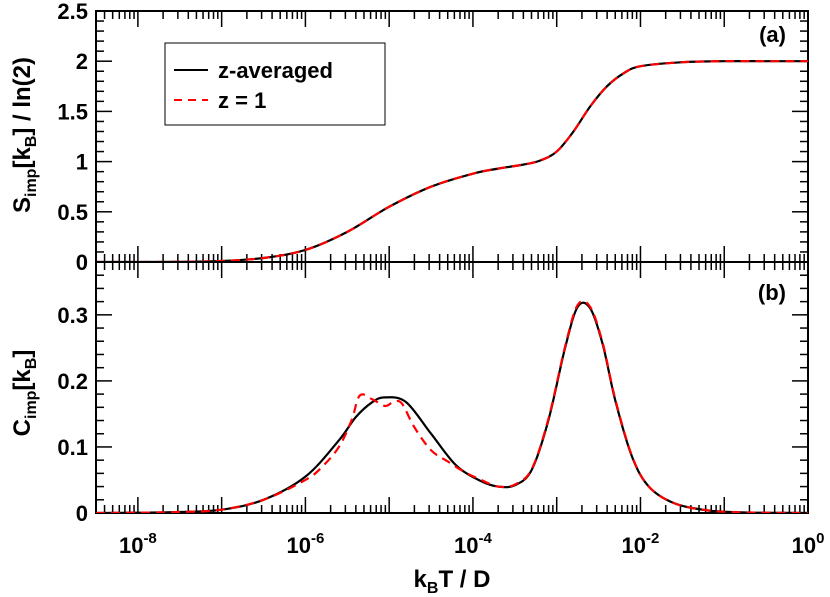 The image size is (830, 597). I want to click on xlabel-rest: T / D, so click(464, 579).